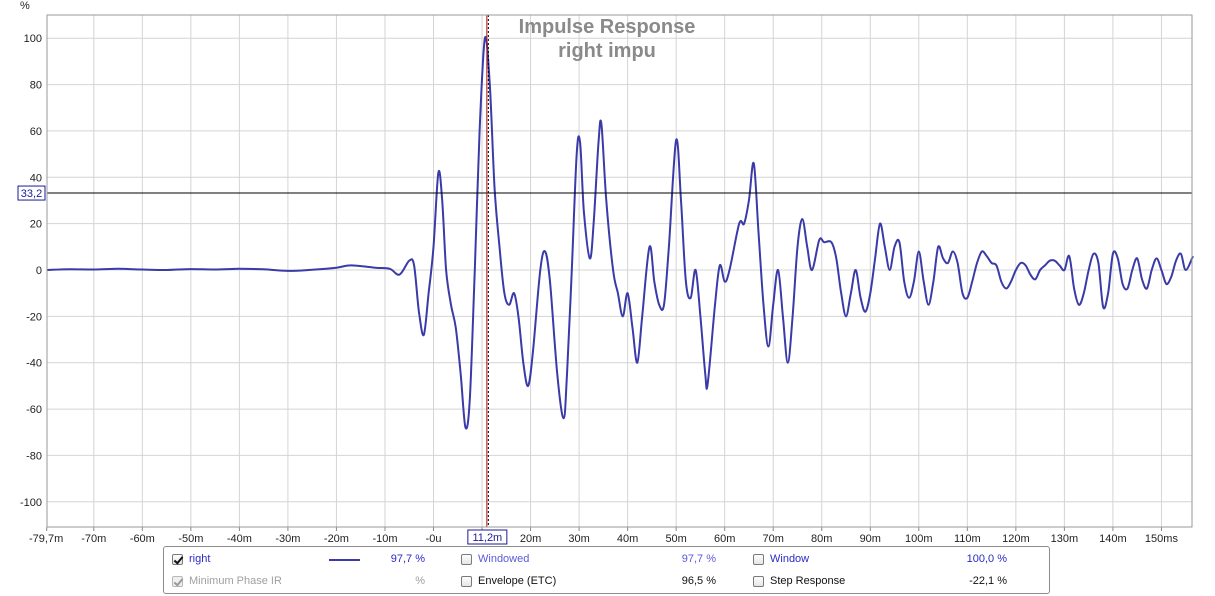  I want to click on y-tick-label: 60, so click(36, 132).